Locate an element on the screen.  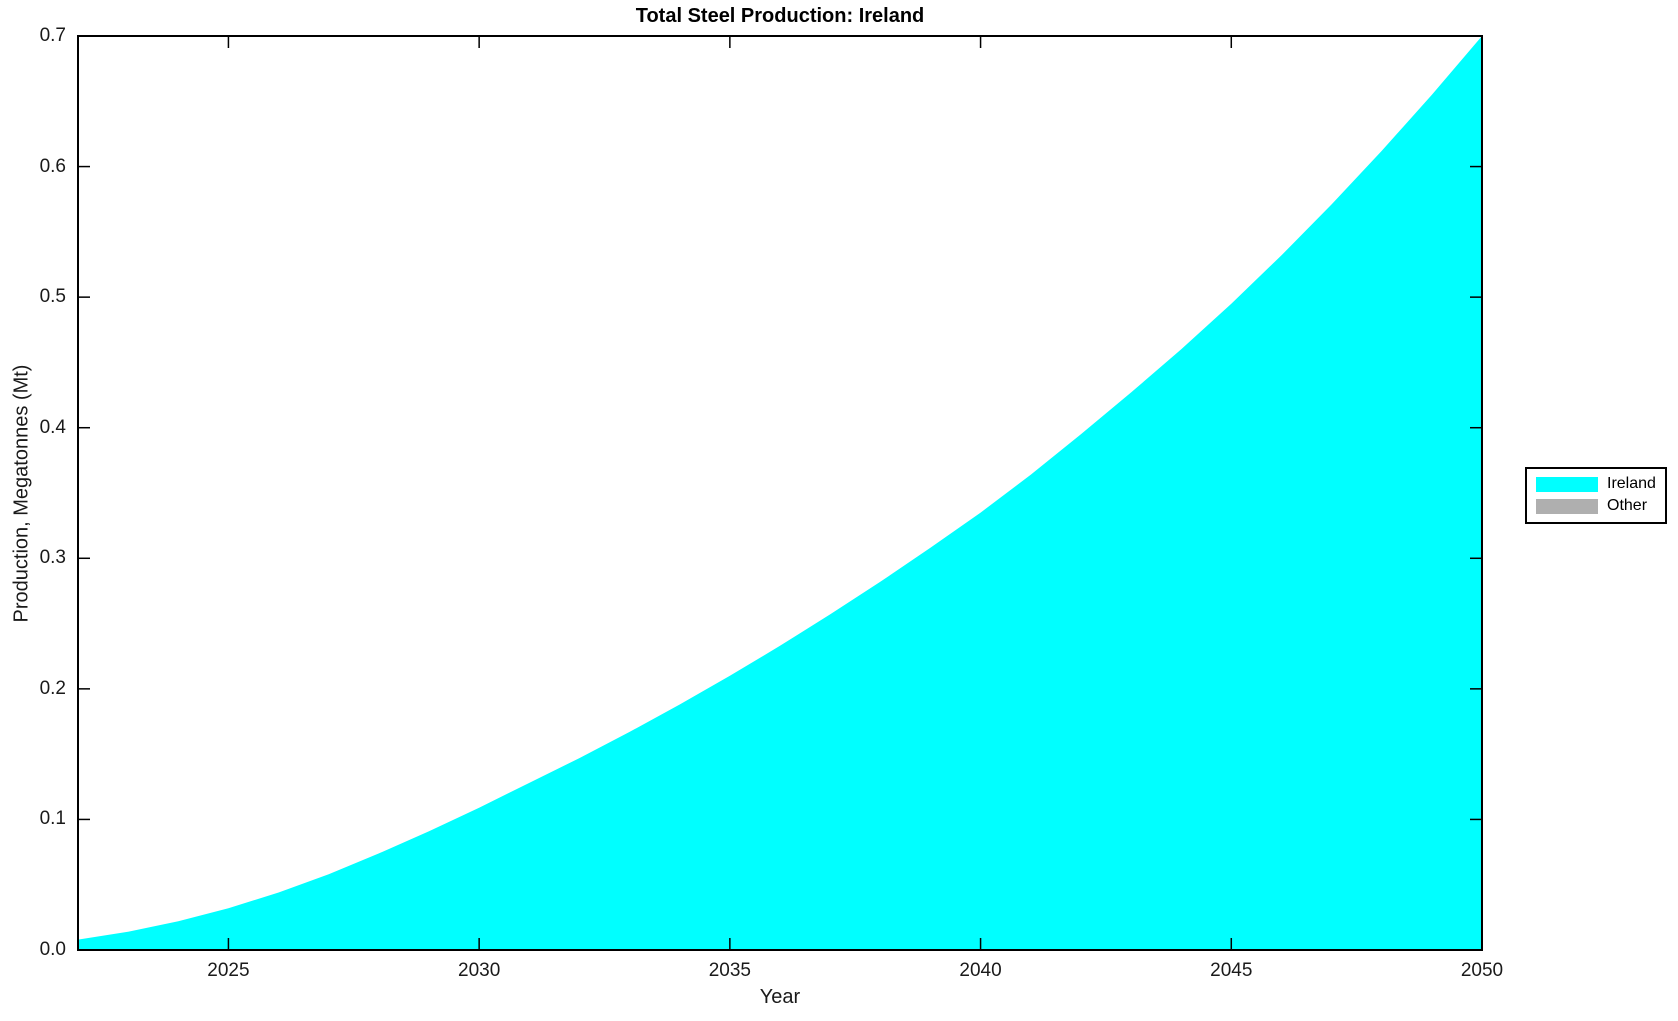
y-tick-label-0.5: 0.5 is located at coordinates (52, 297).